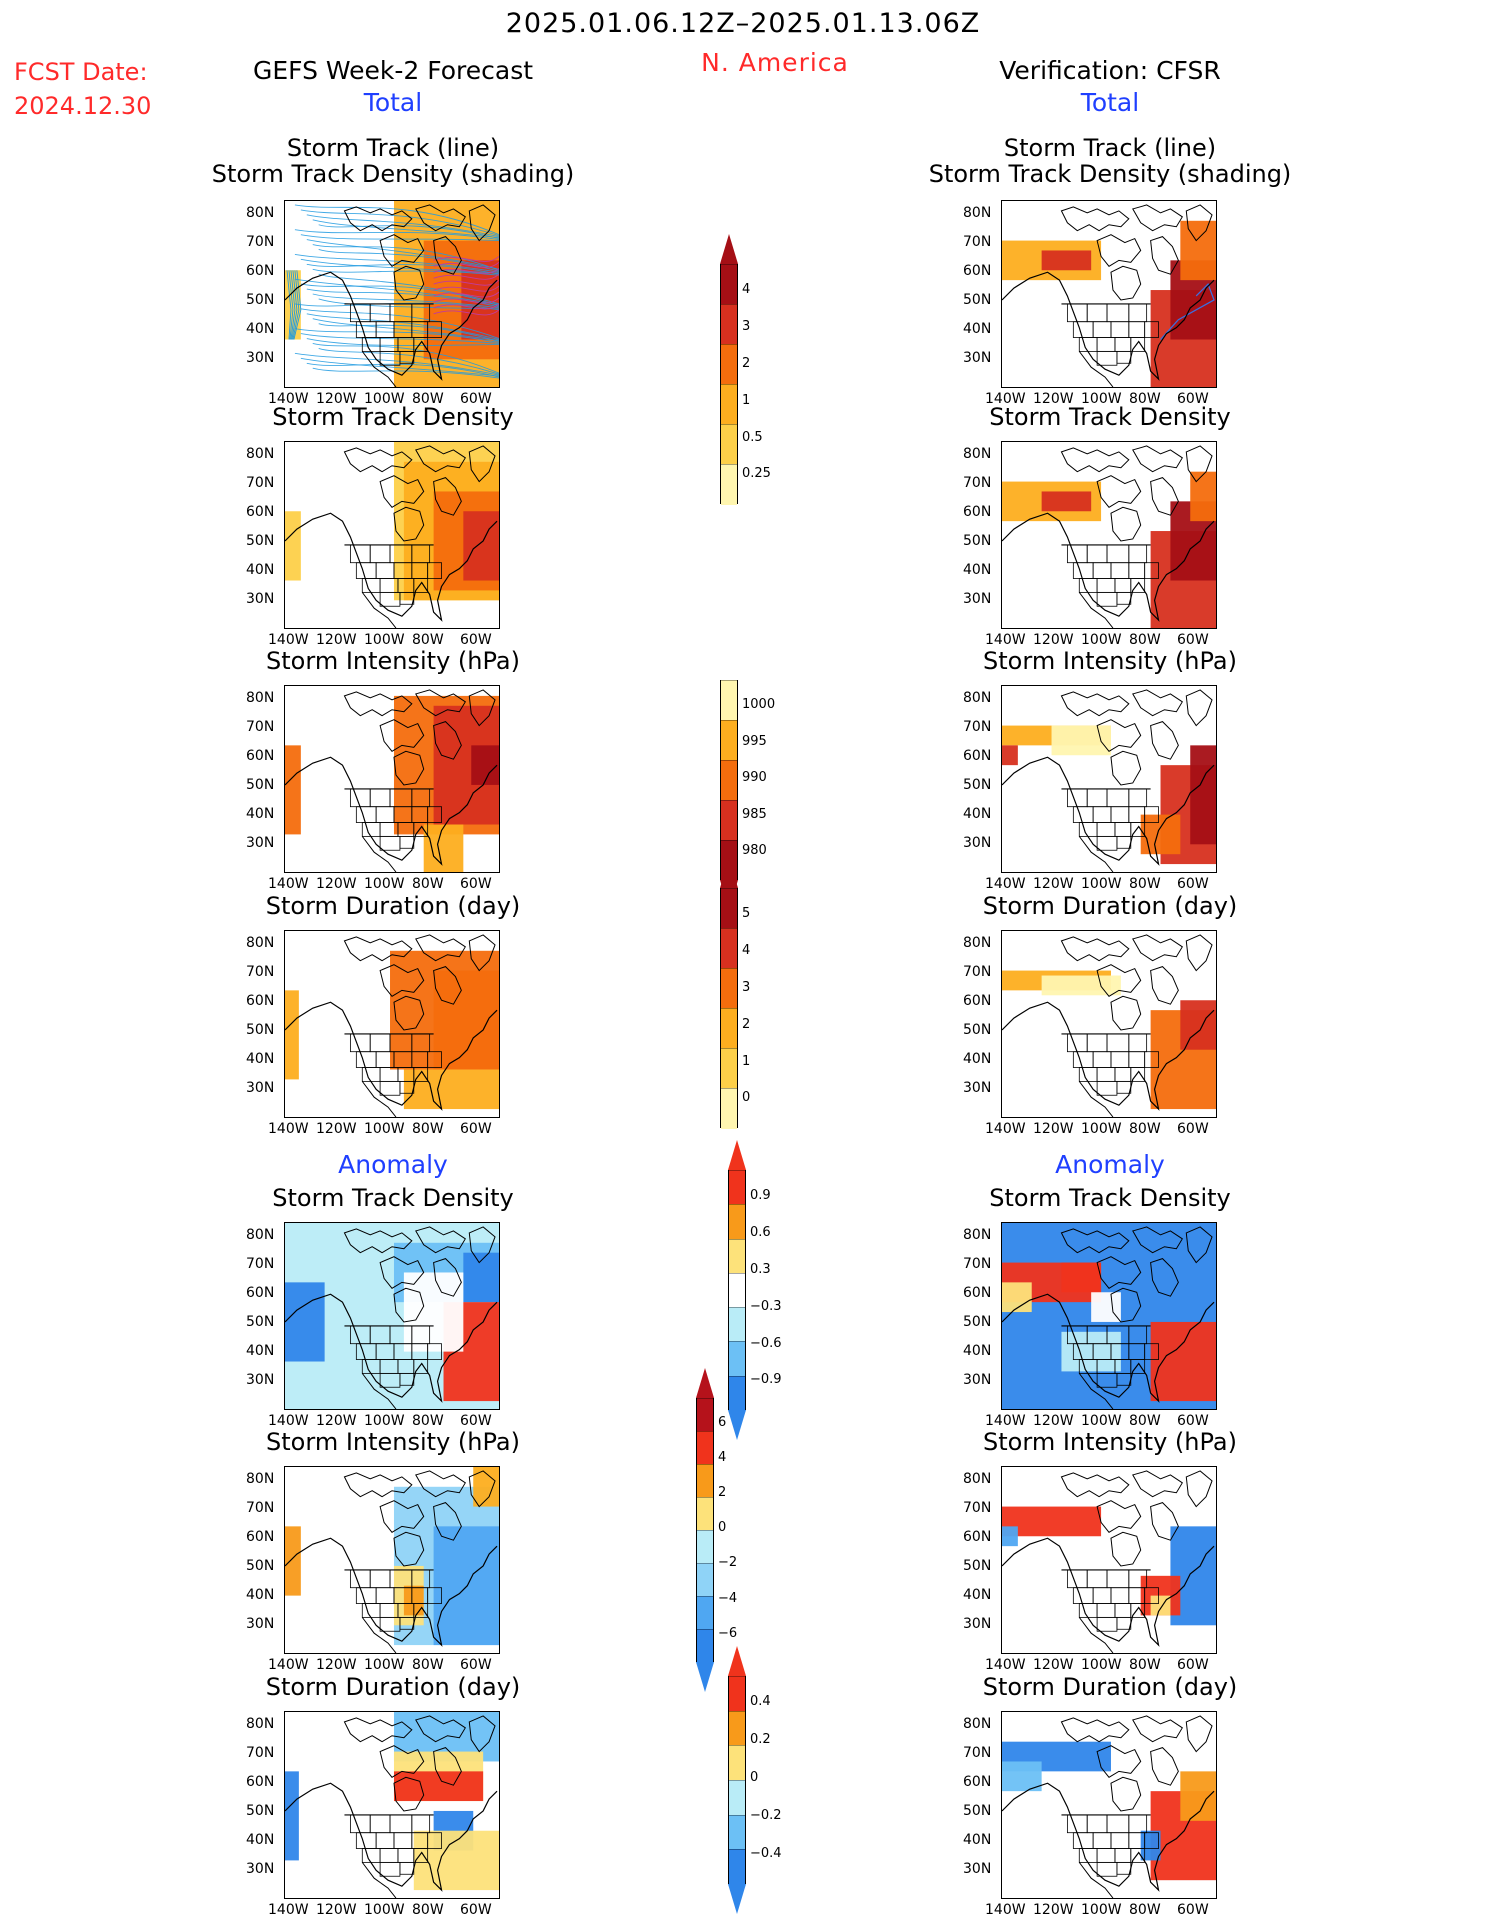 This screenshot has width=1487, height=1925. What do you see at coordinates (1108, 1561) in the screenshot?
I see `right-panel-6-basemap` at bounding box center [1108, 1561].